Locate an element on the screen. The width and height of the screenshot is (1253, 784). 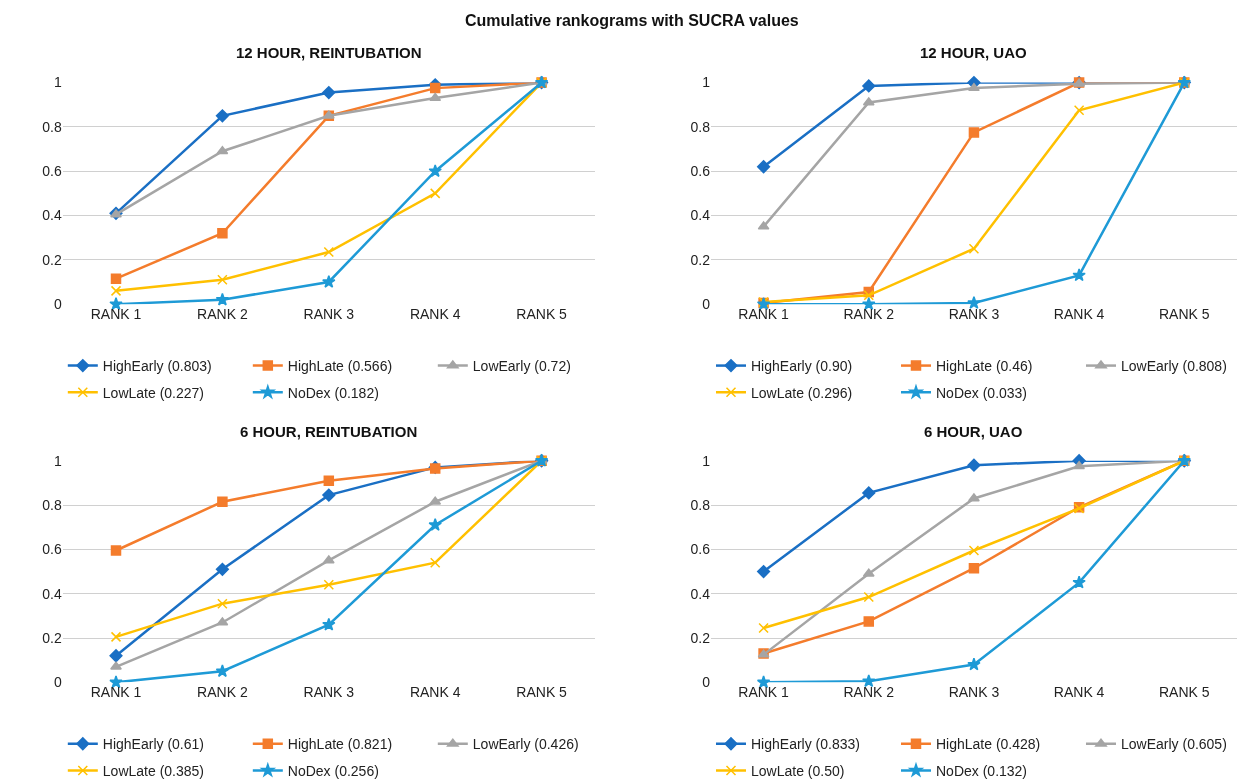
legend-label: NoDex (0.182) is located at coordinates (333, 392).